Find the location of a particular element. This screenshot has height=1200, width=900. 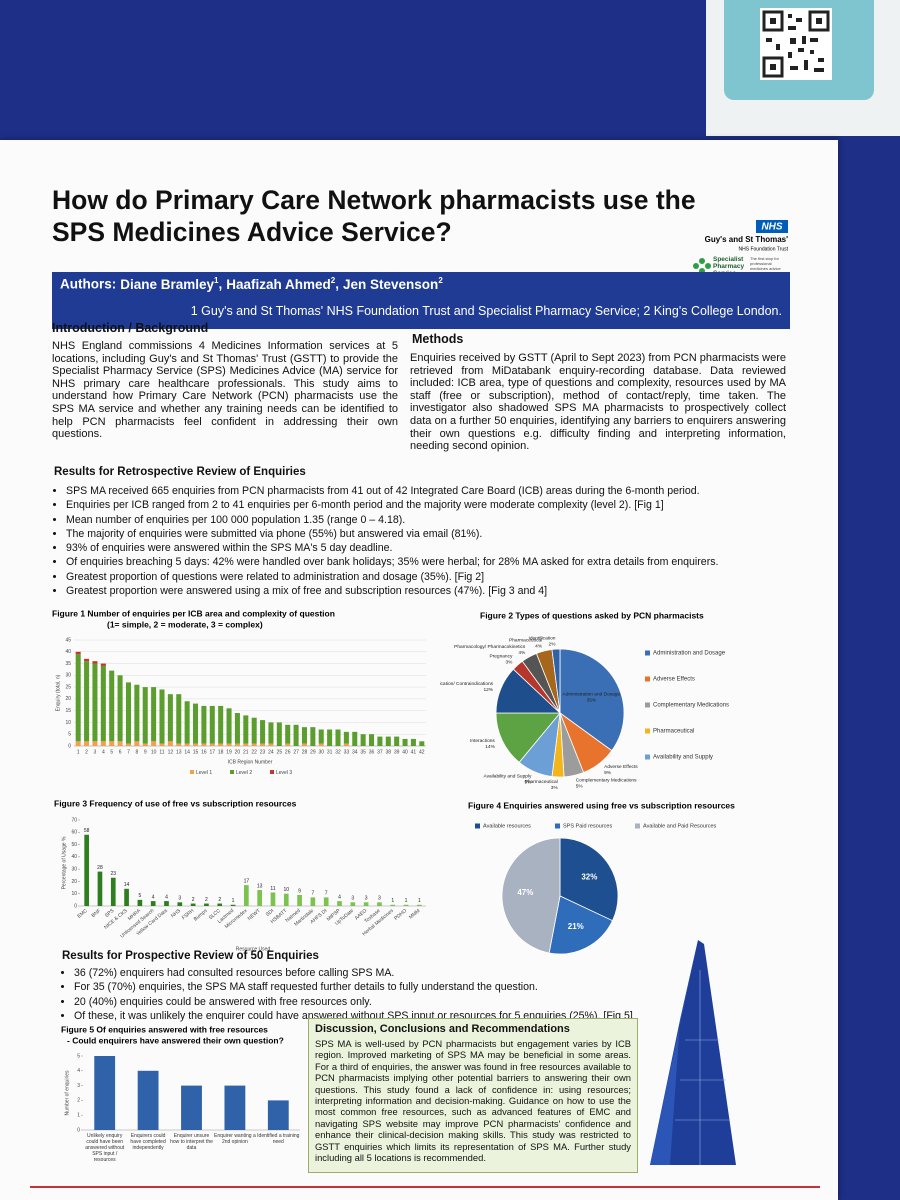

x-tick-label: BNF is located at coordinates (97, 913).